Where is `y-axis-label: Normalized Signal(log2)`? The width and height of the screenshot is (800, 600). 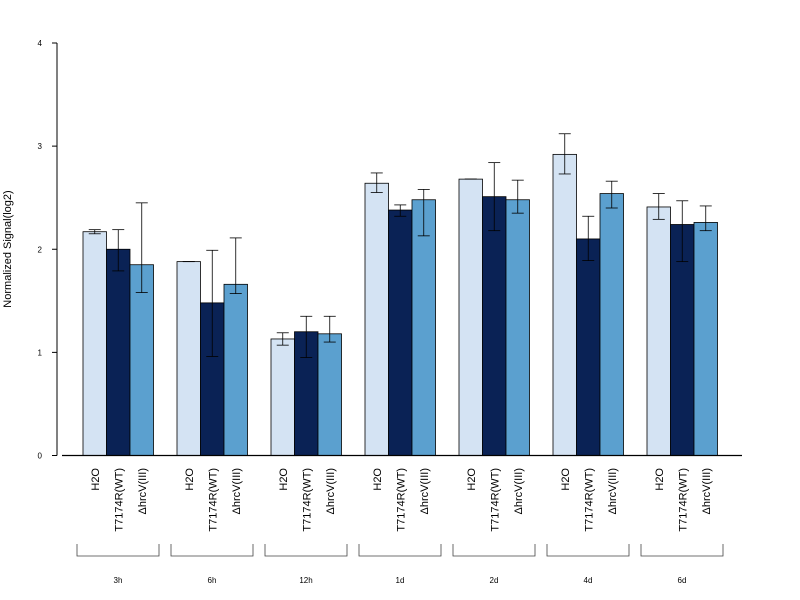
y-axis-label: Normalized Signal(log2) is located at coordinates (8, 248).